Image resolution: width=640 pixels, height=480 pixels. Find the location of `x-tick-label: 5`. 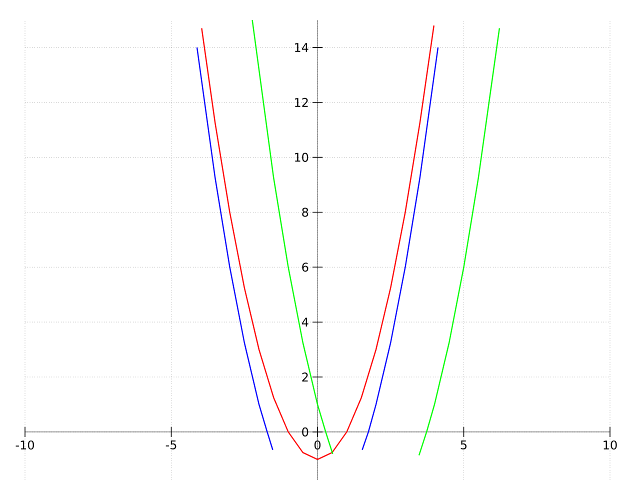

x-tick-label: 5 is located at coordinates (463, 445).